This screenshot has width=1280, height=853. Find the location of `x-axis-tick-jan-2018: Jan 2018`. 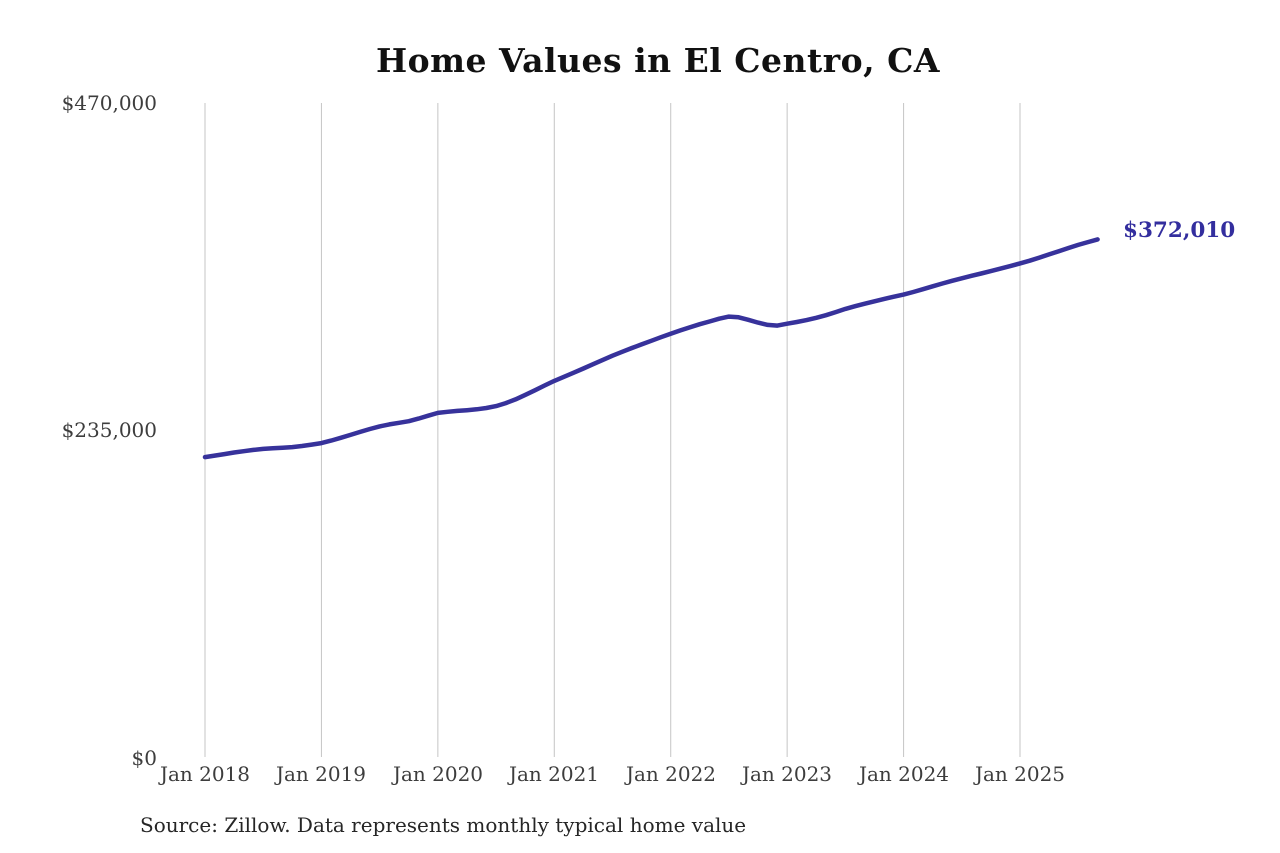

x-axis-tick-jan-2018: Jan 2018 is located at coordinates (205, 774).